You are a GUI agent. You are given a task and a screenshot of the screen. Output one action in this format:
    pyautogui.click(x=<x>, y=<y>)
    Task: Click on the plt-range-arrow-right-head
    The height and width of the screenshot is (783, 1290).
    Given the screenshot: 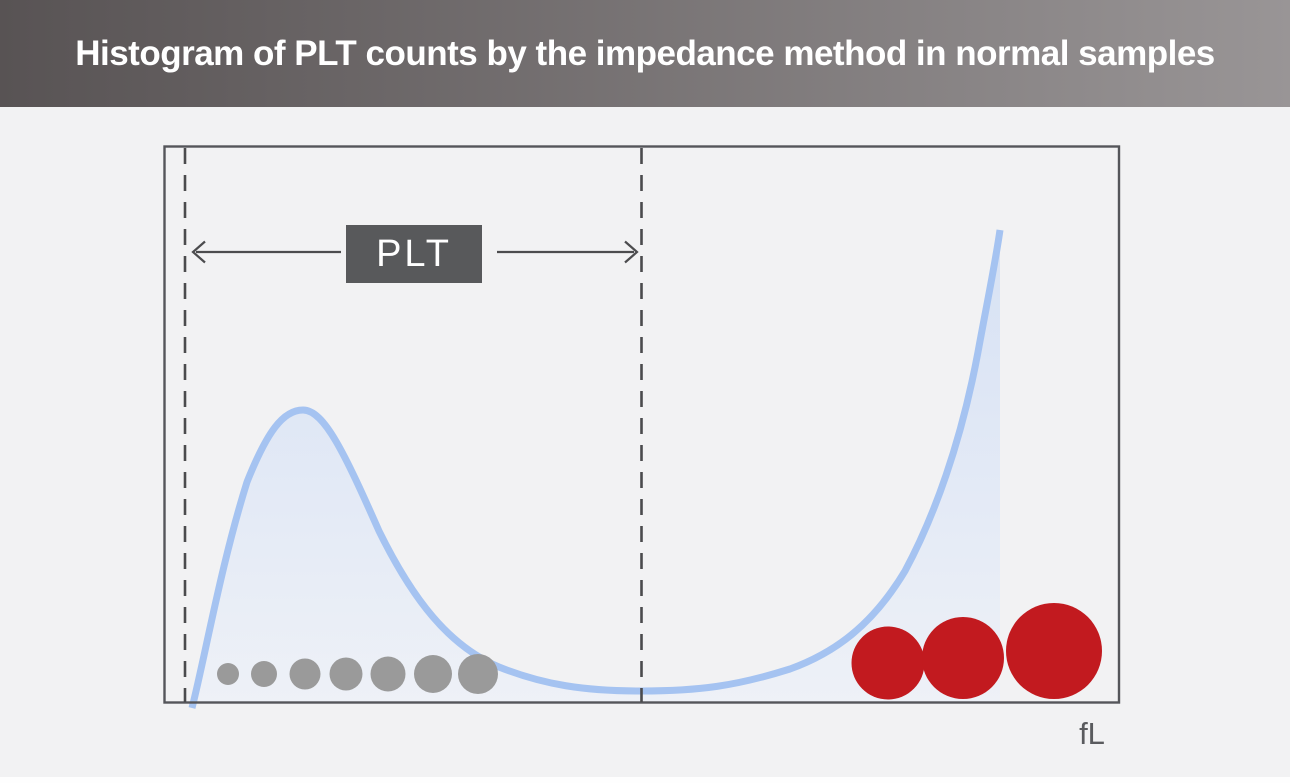 What is the action you would take?
    pyautogui.click(x=631, y=252)
    